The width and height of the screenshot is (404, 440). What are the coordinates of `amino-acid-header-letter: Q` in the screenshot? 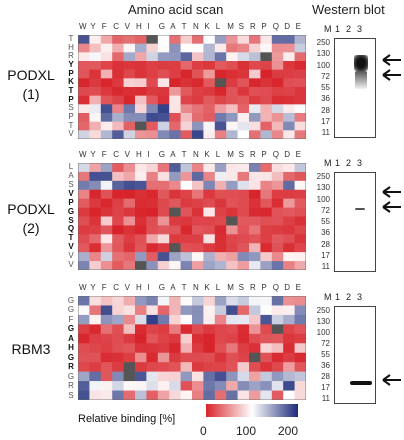 It's located at (276, 26).